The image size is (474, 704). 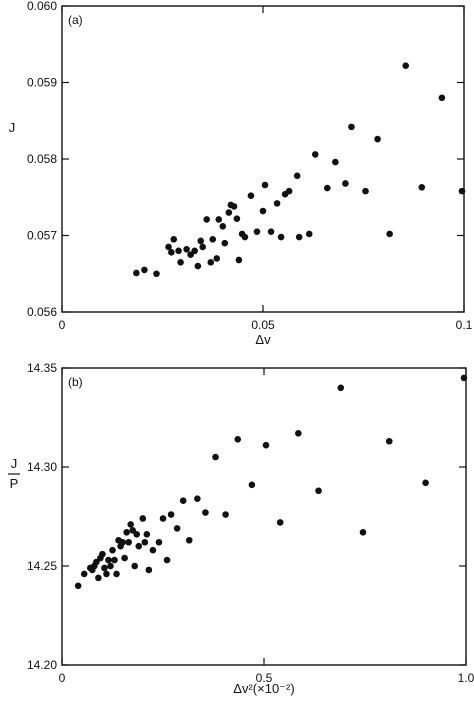 What do you see at coordinates (14, 463) in the screenshot?
I see `y-axis-label-numerator: J` at bounding box center [14, 463].